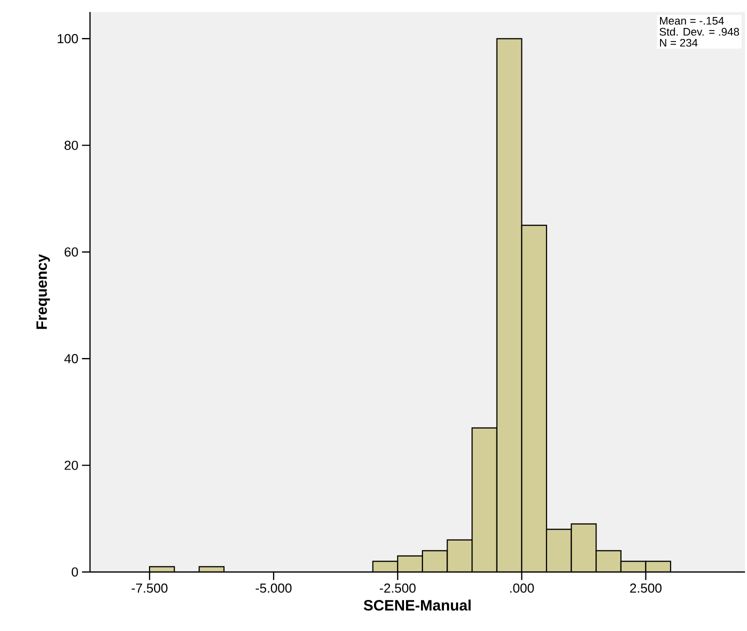  I want to click on y-tick-label: 100, so click(68, 39).